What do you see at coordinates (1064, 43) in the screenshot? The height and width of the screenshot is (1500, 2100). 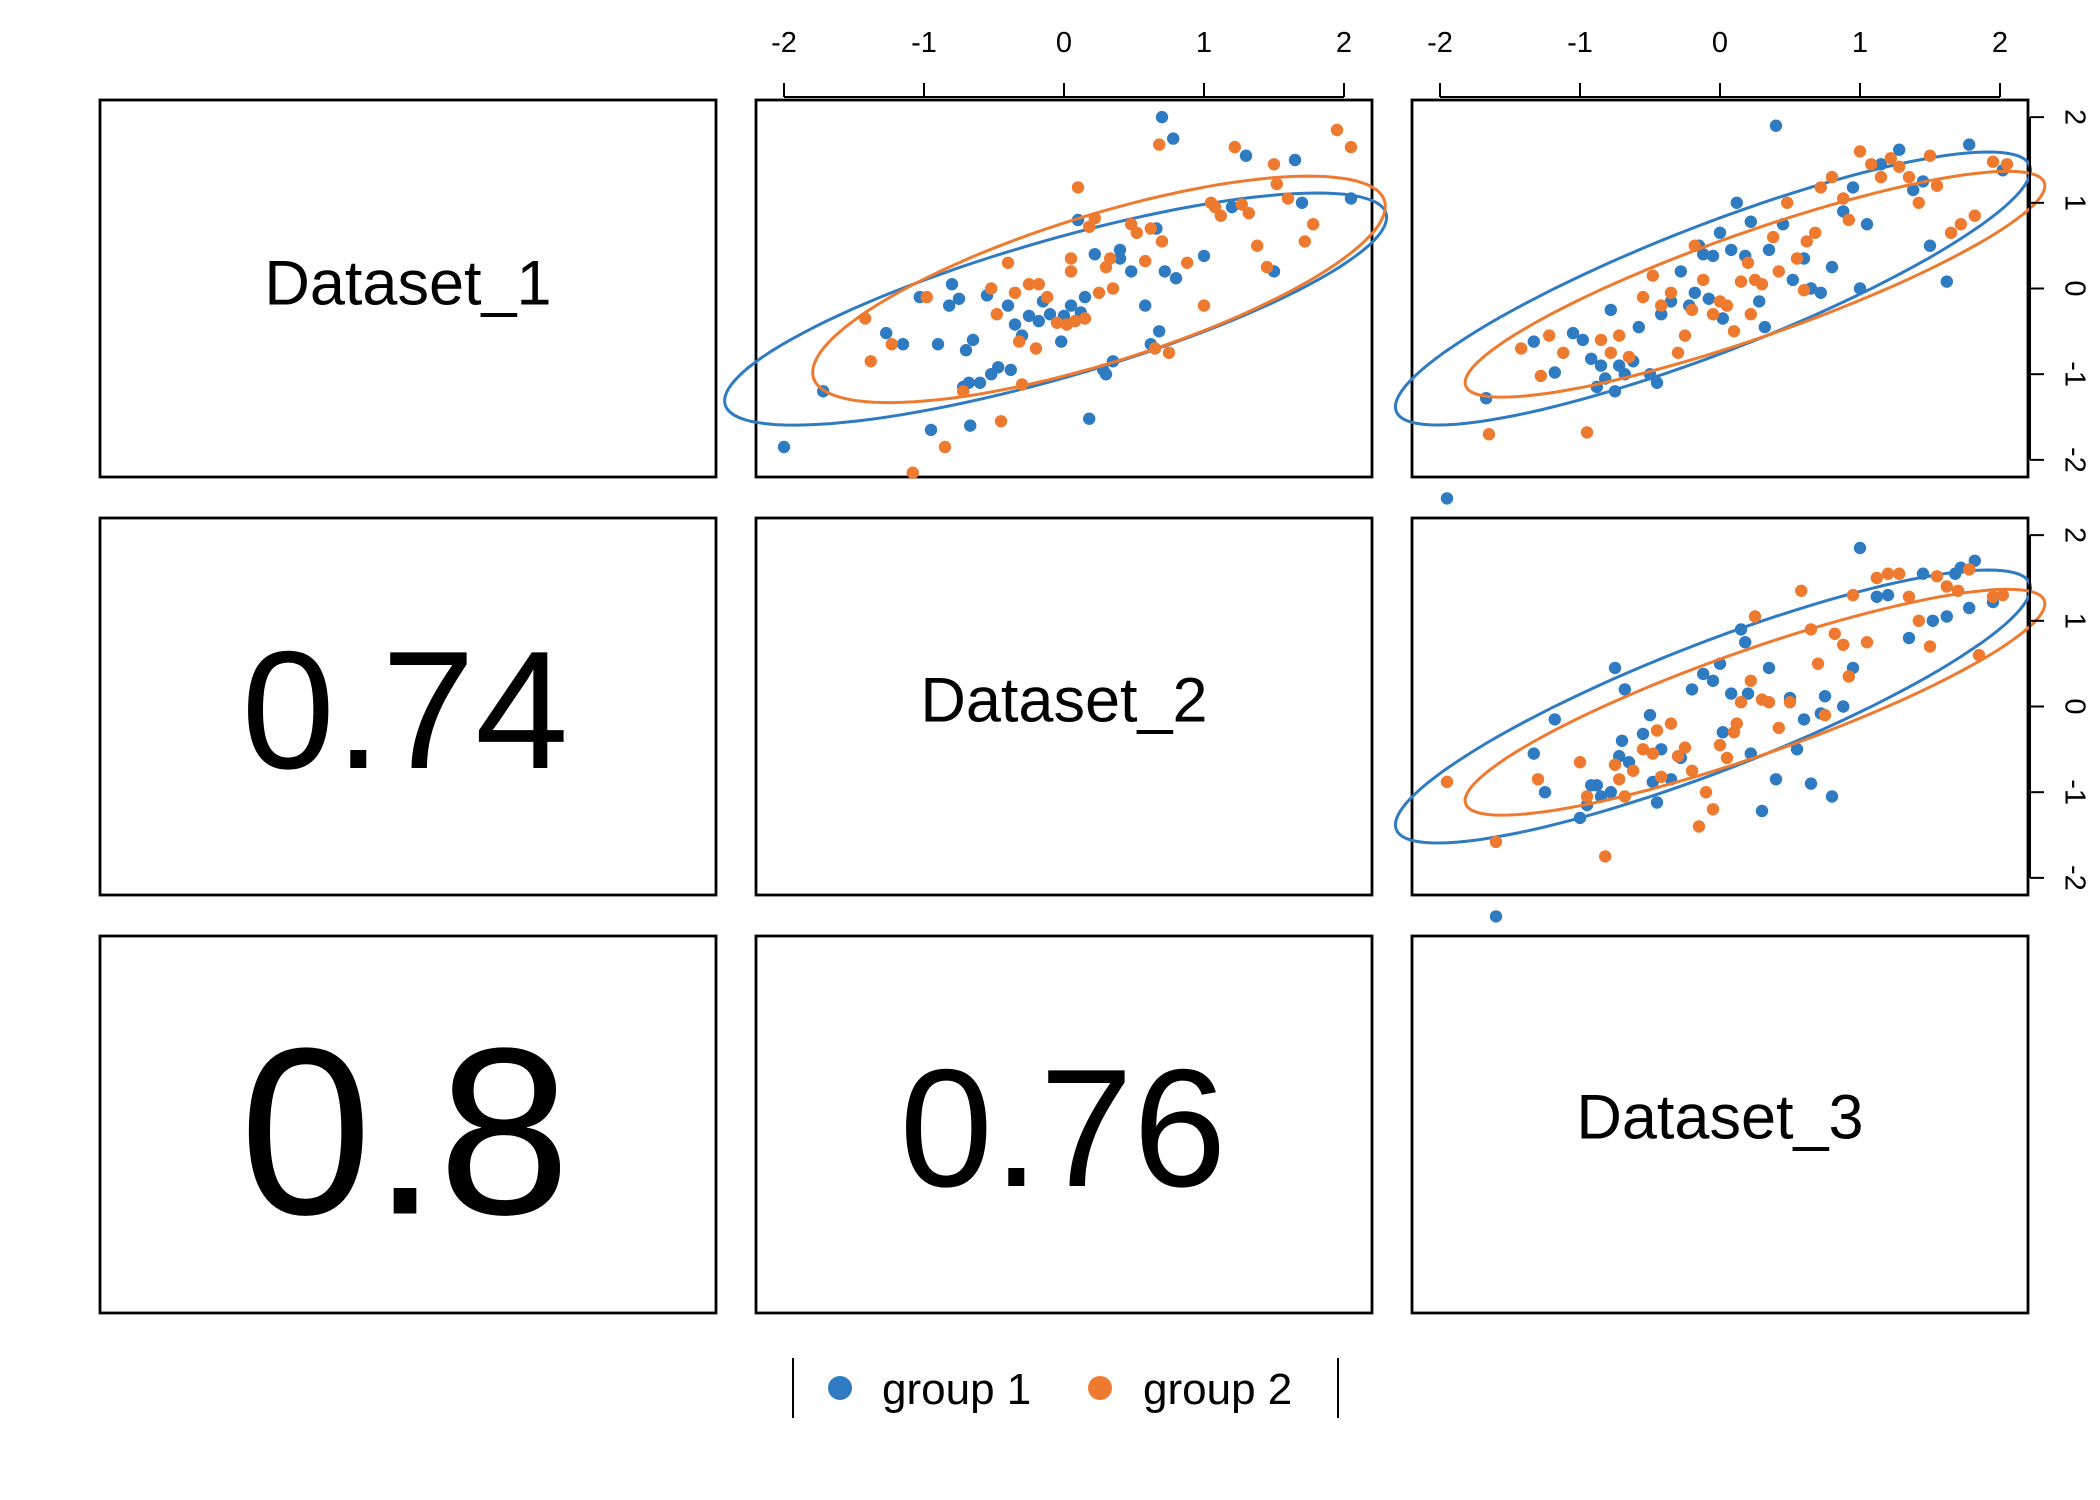 I see `tick-label: 0` at bounding box center [1064, 43].